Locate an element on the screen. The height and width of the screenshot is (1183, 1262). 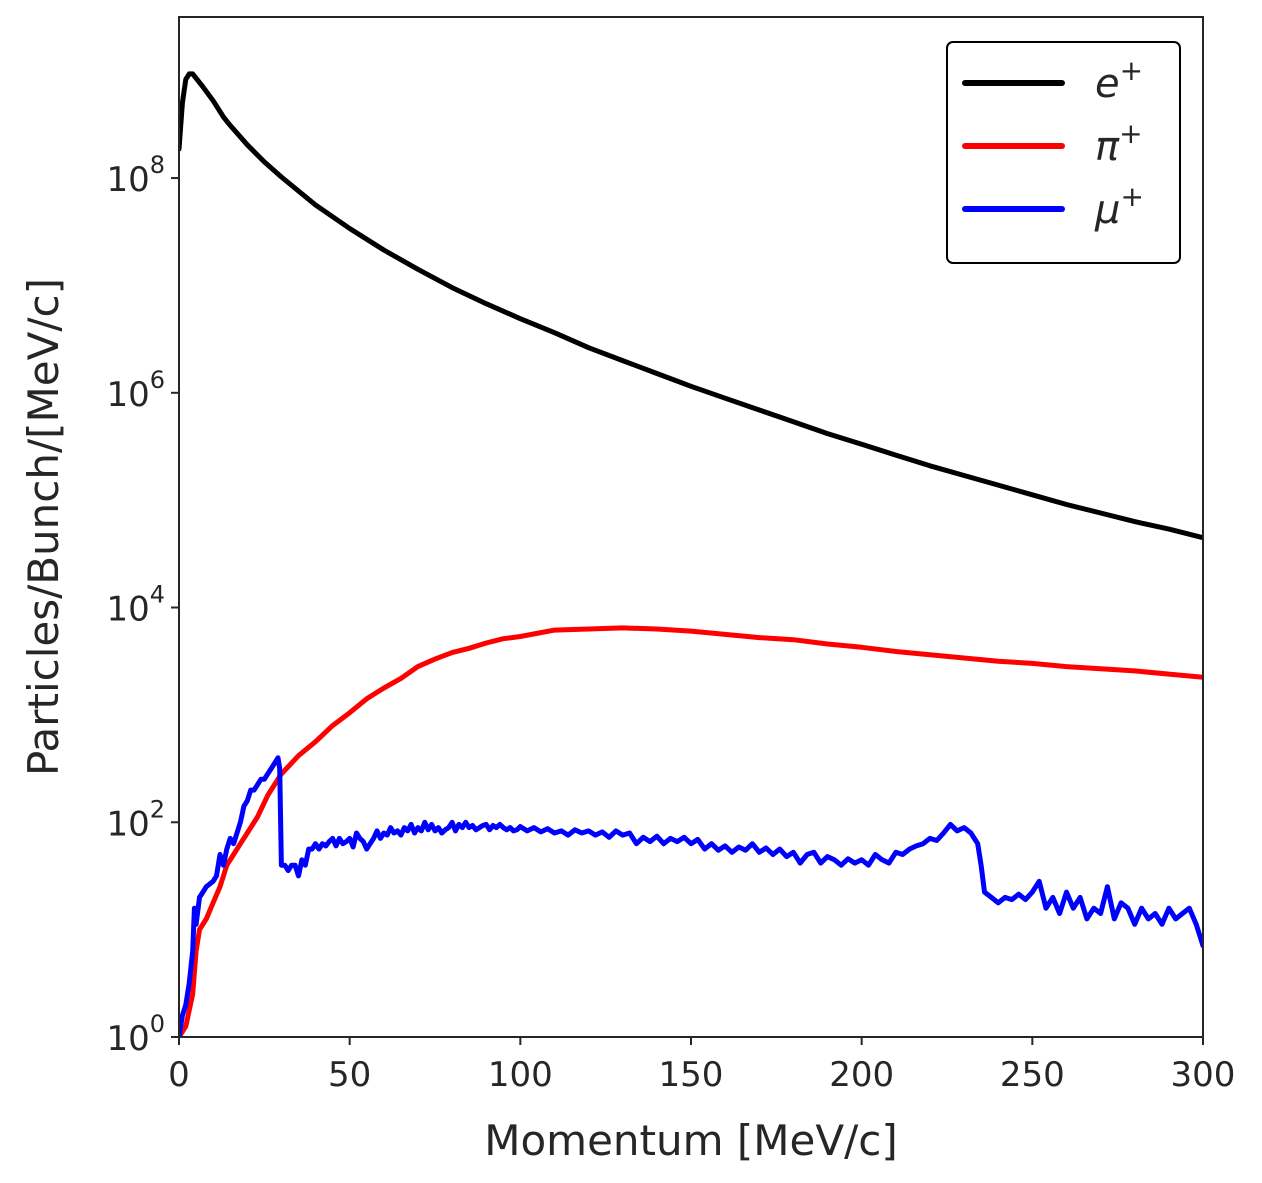
x-axis: 0 50 100 150 200 250 300 is located at coordinates (701, 1066).